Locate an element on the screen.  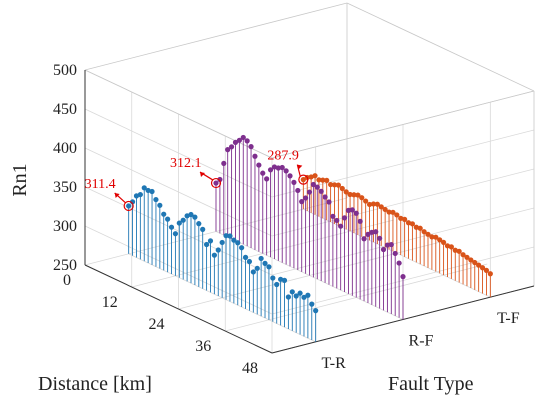
annotation-layer: 311.4 312.1 287.9 is located at coordinates (197, 180).